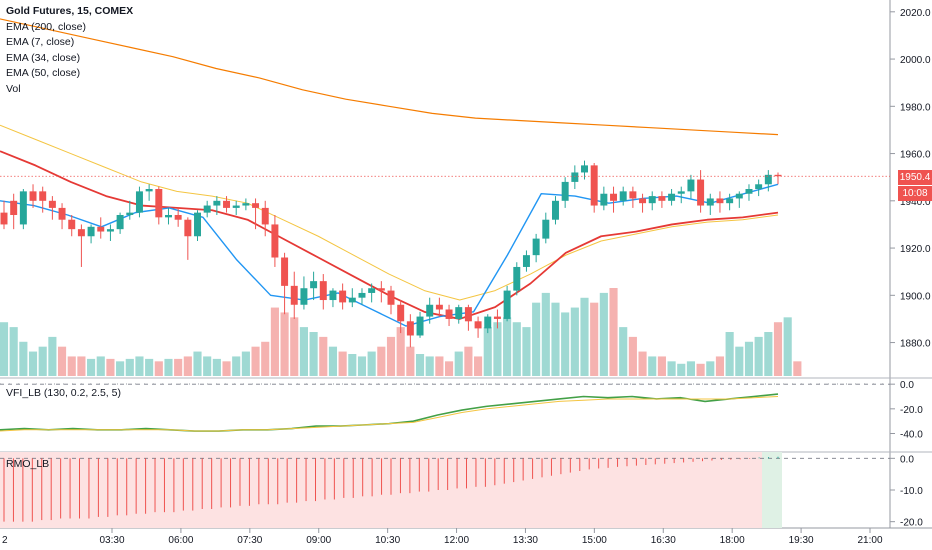 The width and height of the screenshot is (932, 550). Describe the element at coordinates (663, 540) in the screenshot. I see `time-tick-label: 16:30` at that location.